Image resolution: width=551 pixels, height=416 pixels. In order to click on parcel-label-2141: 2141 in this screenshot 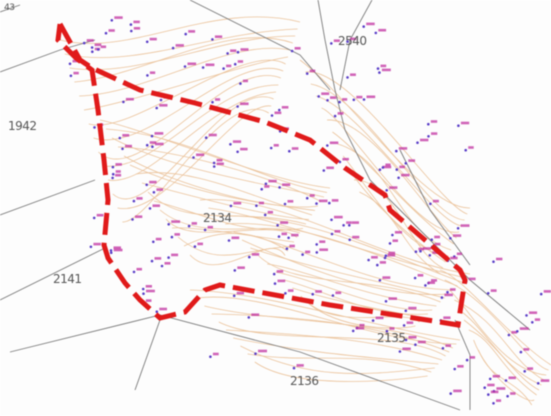, I will do `click(67, 279)`.